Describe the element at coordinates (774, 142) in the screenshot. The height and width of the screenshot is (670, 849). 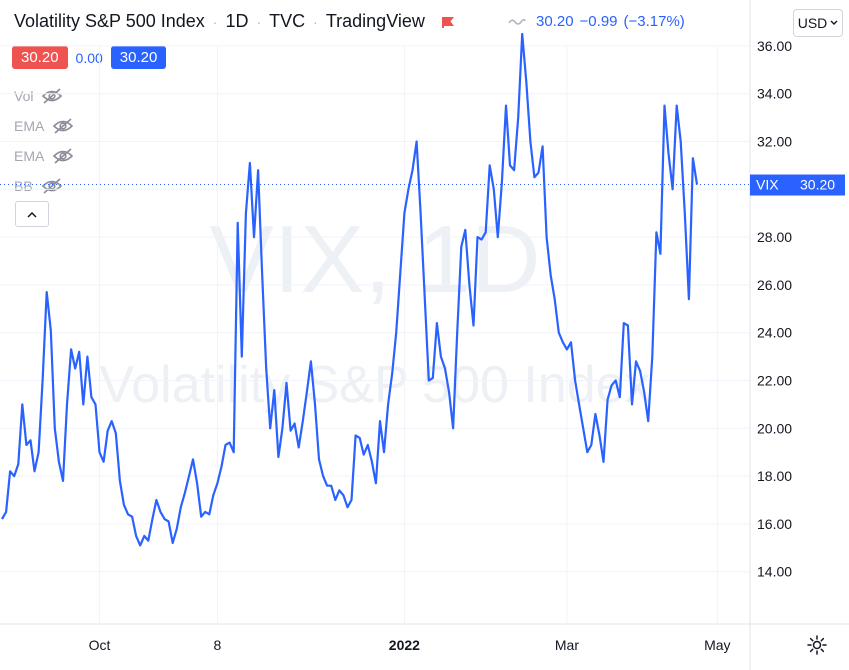
I see `y-tick-label: 32.00` at that location.